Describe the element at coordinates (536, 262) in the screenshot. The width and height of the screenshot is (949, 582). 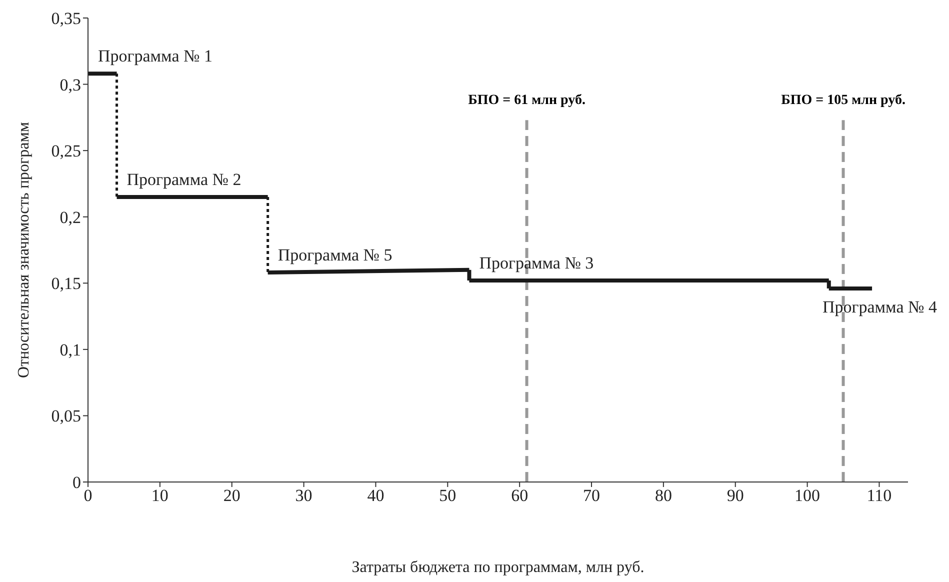
I see `series-label: Программа № 3` at that location.